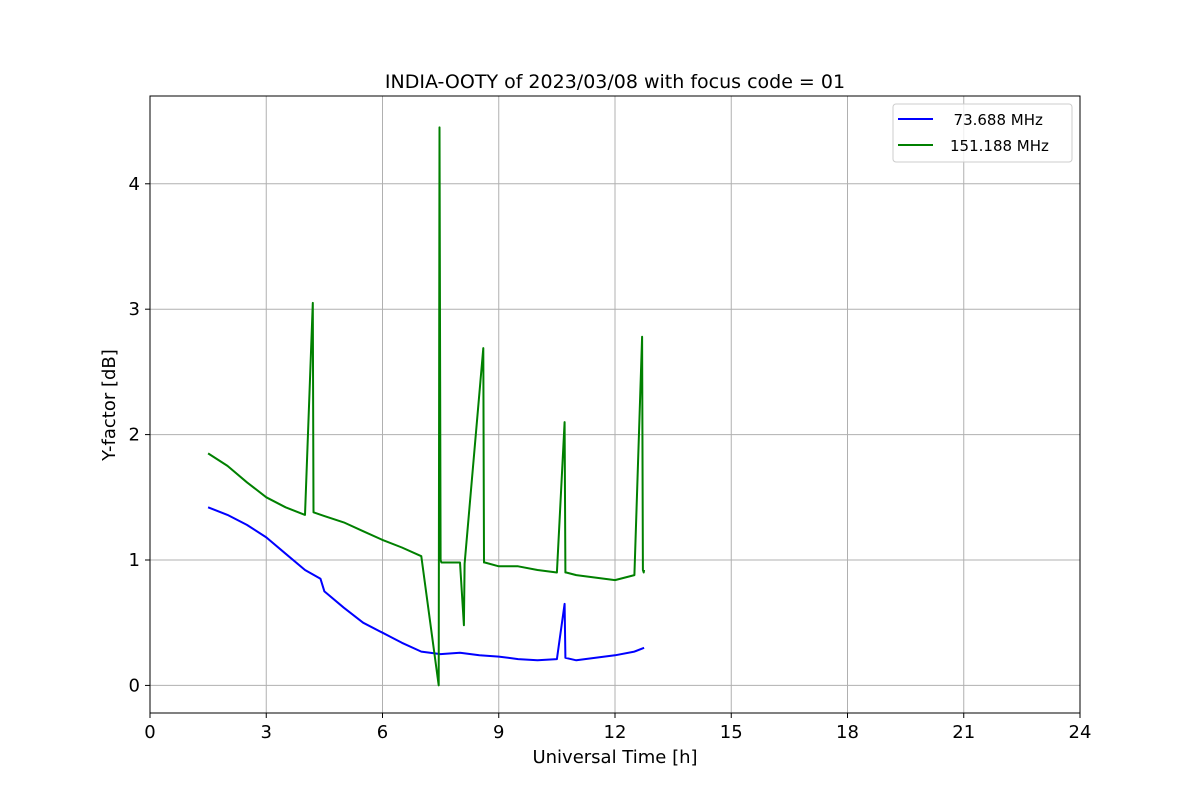 This screenshot has width=1200, height=800. What do you see at coordinates (134, 435) in the screenshot?
I see `y-tick-label: 2` at bounding box center [134, 435].